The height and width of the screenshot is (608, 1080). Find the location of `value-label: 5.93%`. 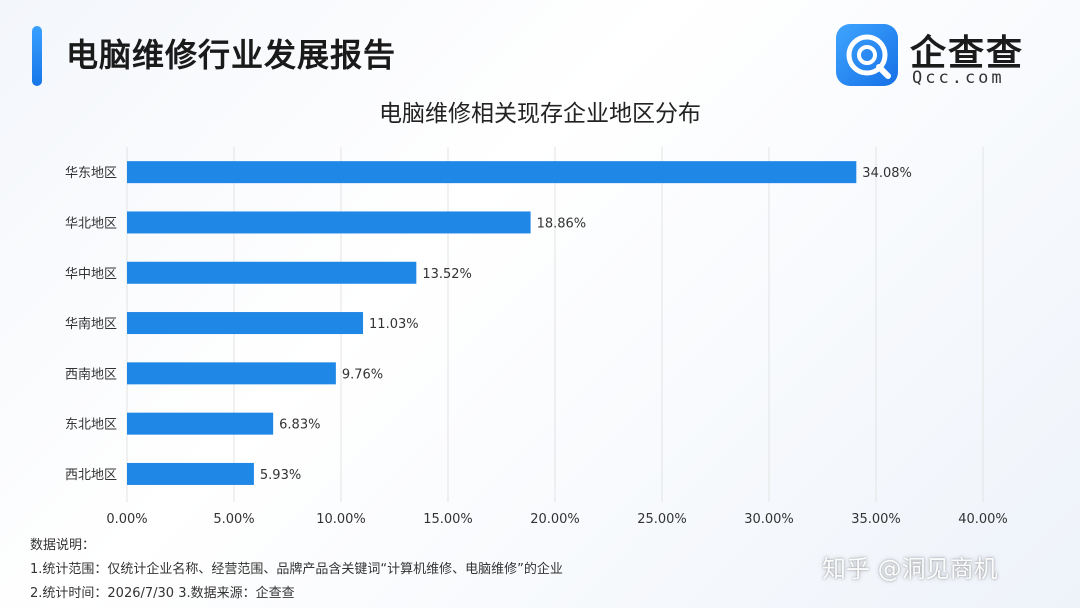

value-label: 5.93% is located at coordinates (280, 475).